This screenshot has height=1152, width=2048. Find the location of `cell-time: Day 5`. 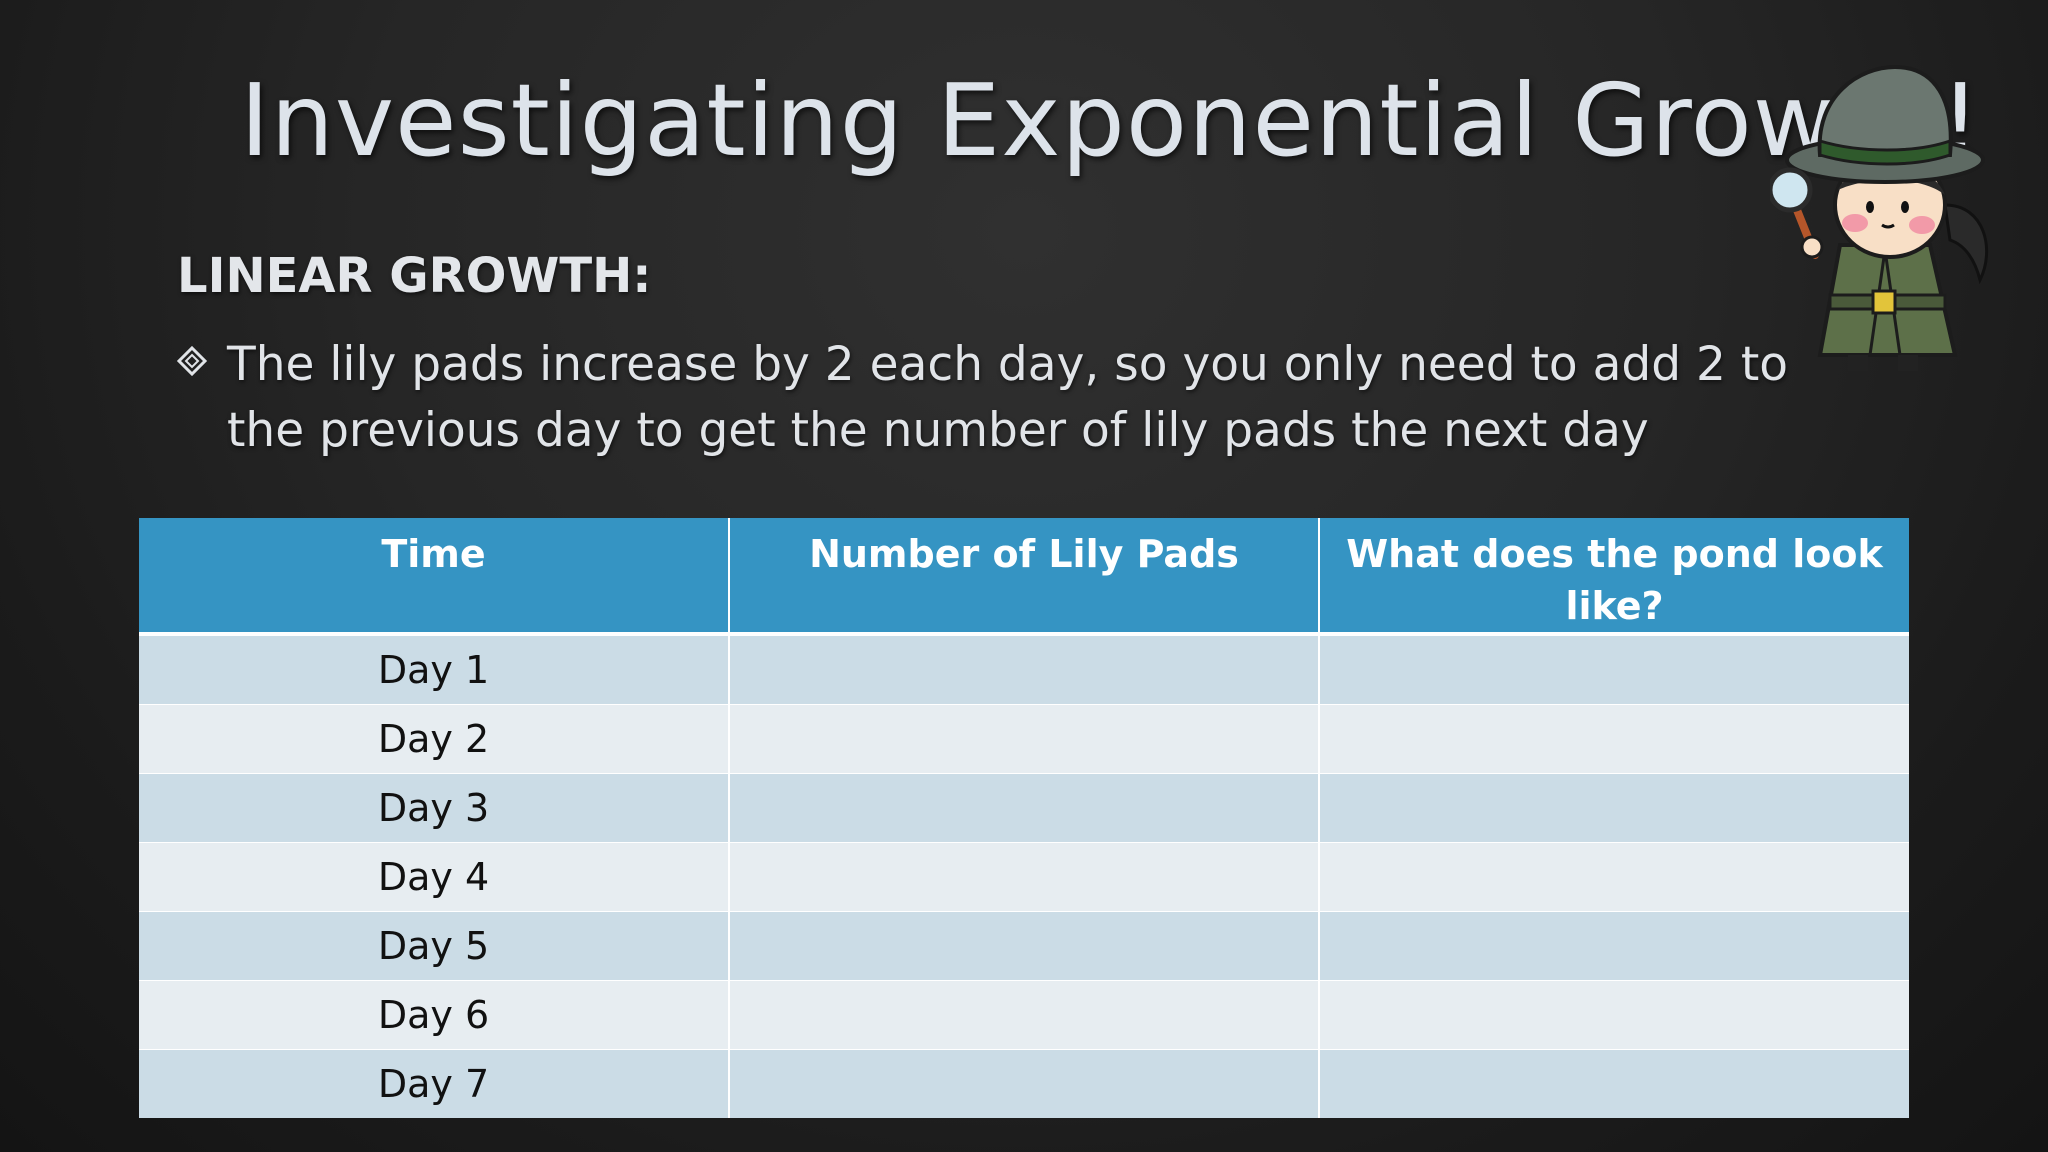

cell-time: Day 5 is located at coordinates (434, 946).